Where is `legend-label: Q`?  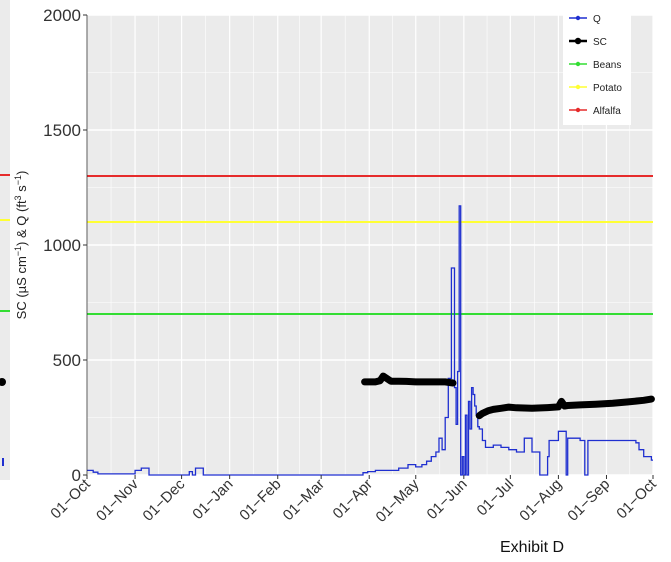 legend-label: Q is located at coordinates (597, 19).